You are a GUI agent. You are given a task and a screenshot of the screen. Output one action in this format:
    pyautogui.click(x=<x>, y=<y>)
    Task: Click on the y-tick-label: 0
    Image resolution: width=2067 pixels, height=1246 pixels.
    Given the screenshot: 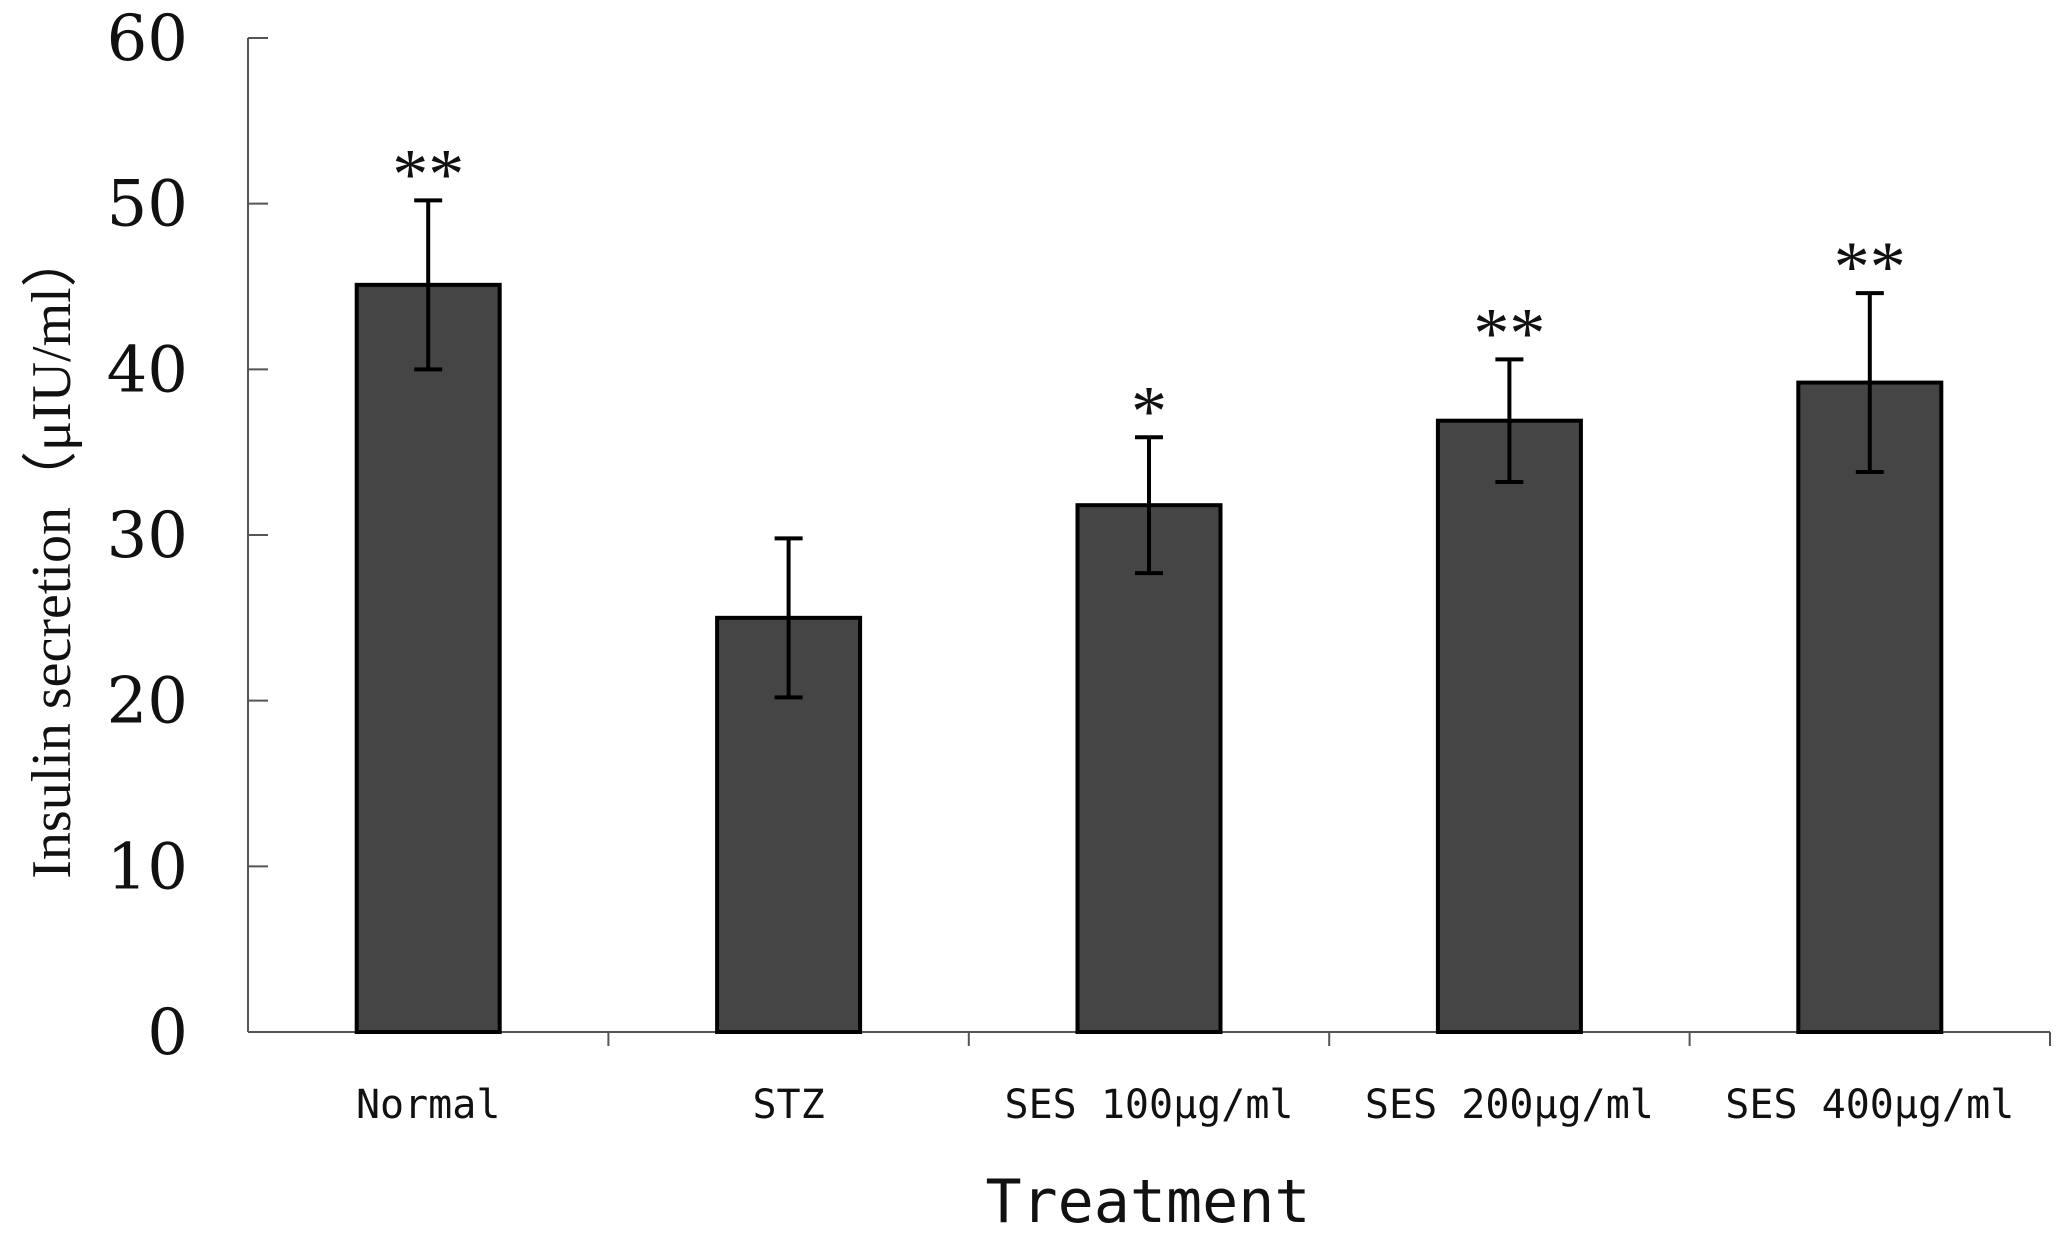 What is the action you would take?
    pyautogui.click(x=167, y=1033)
    